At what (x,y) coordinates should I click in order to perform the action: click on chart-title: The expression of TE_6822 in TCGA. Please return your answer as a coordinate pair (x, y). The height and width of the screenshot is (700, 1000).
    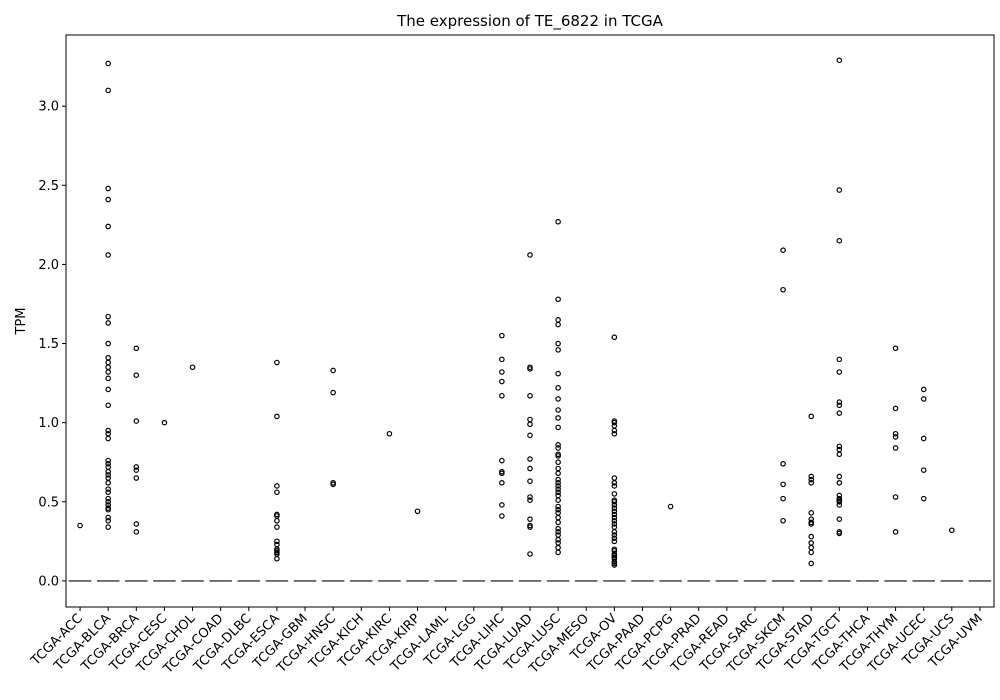
    Looking at the image, I should click on (529, 21).